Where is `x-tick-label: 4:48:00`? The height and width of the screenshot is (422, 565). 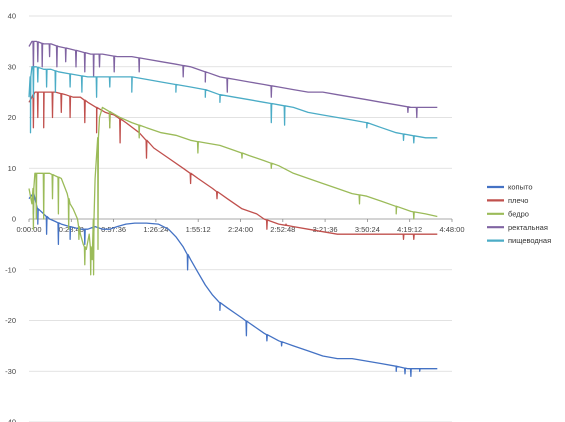 x-tick-label: 4:48:00 is located at coordinates (451, 229).